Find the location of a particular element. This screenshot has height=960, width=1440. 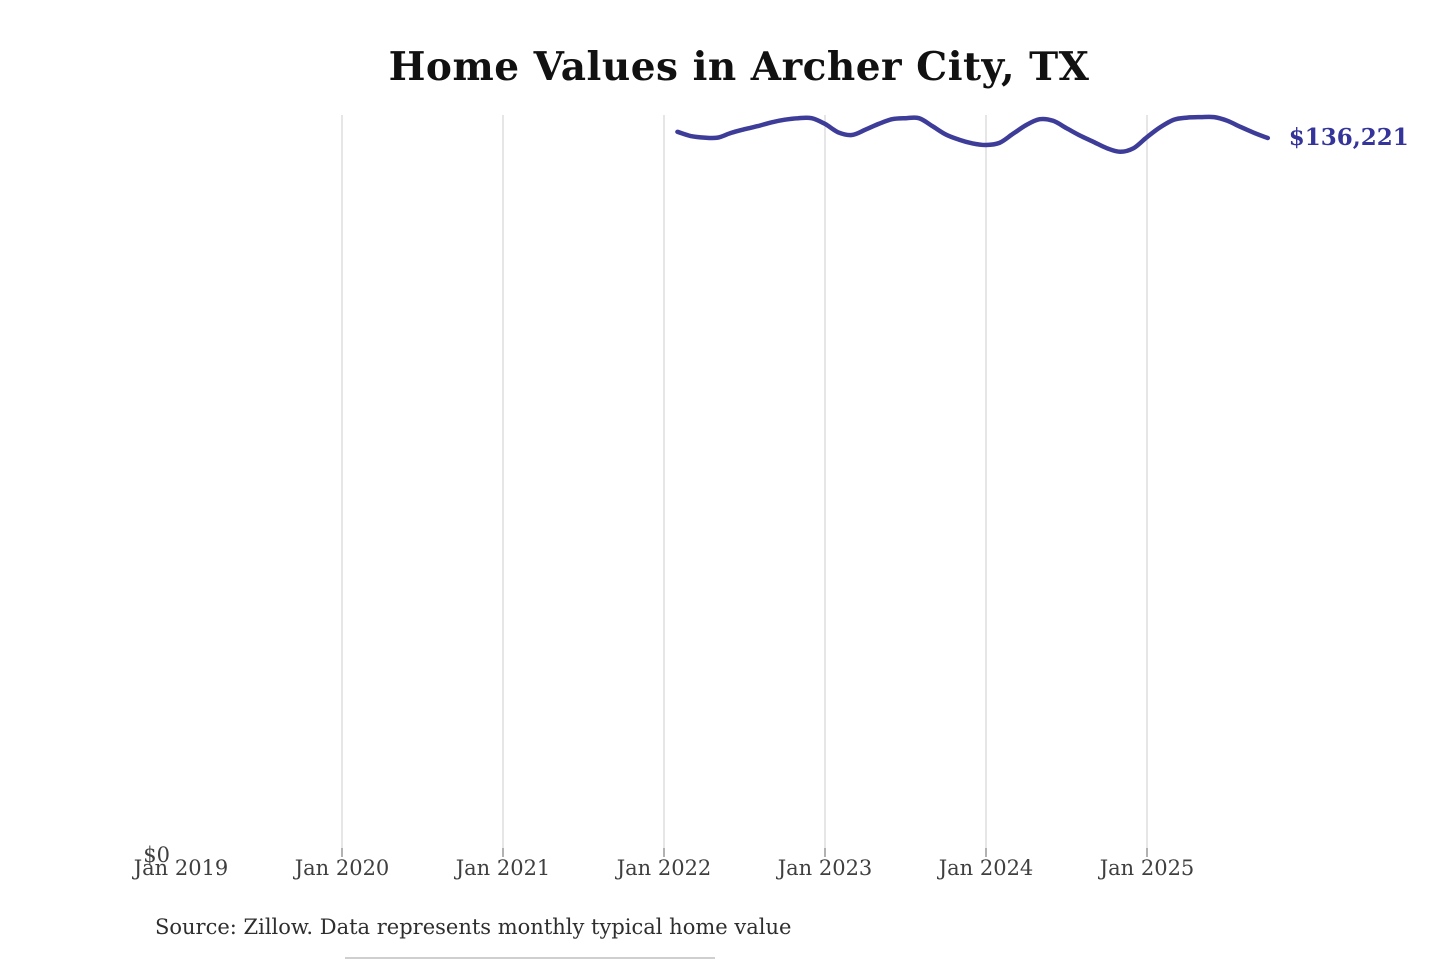

latest-value-label: $136,221 is located at coordinates (1348, 138).